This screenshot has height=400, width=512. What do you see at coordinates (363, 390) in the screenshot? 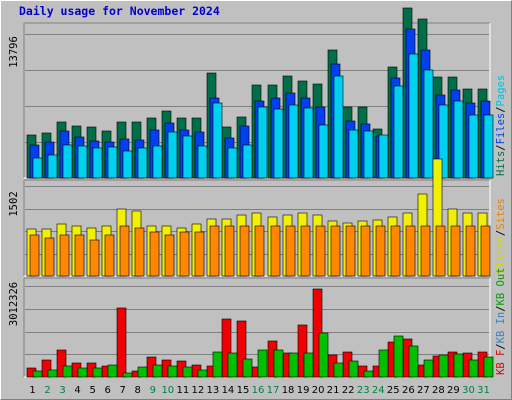
I see `x-tick-label: 23` at bounding box center [363, 390].